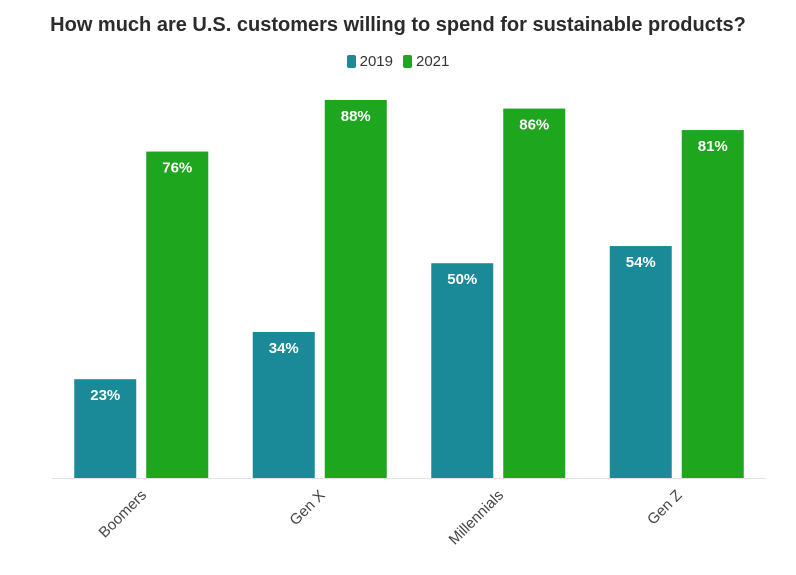  What do you see at coordinates (534, 293) in the screenshot?
I see `bar-2021-millennials` at bounding box center [534, 293].